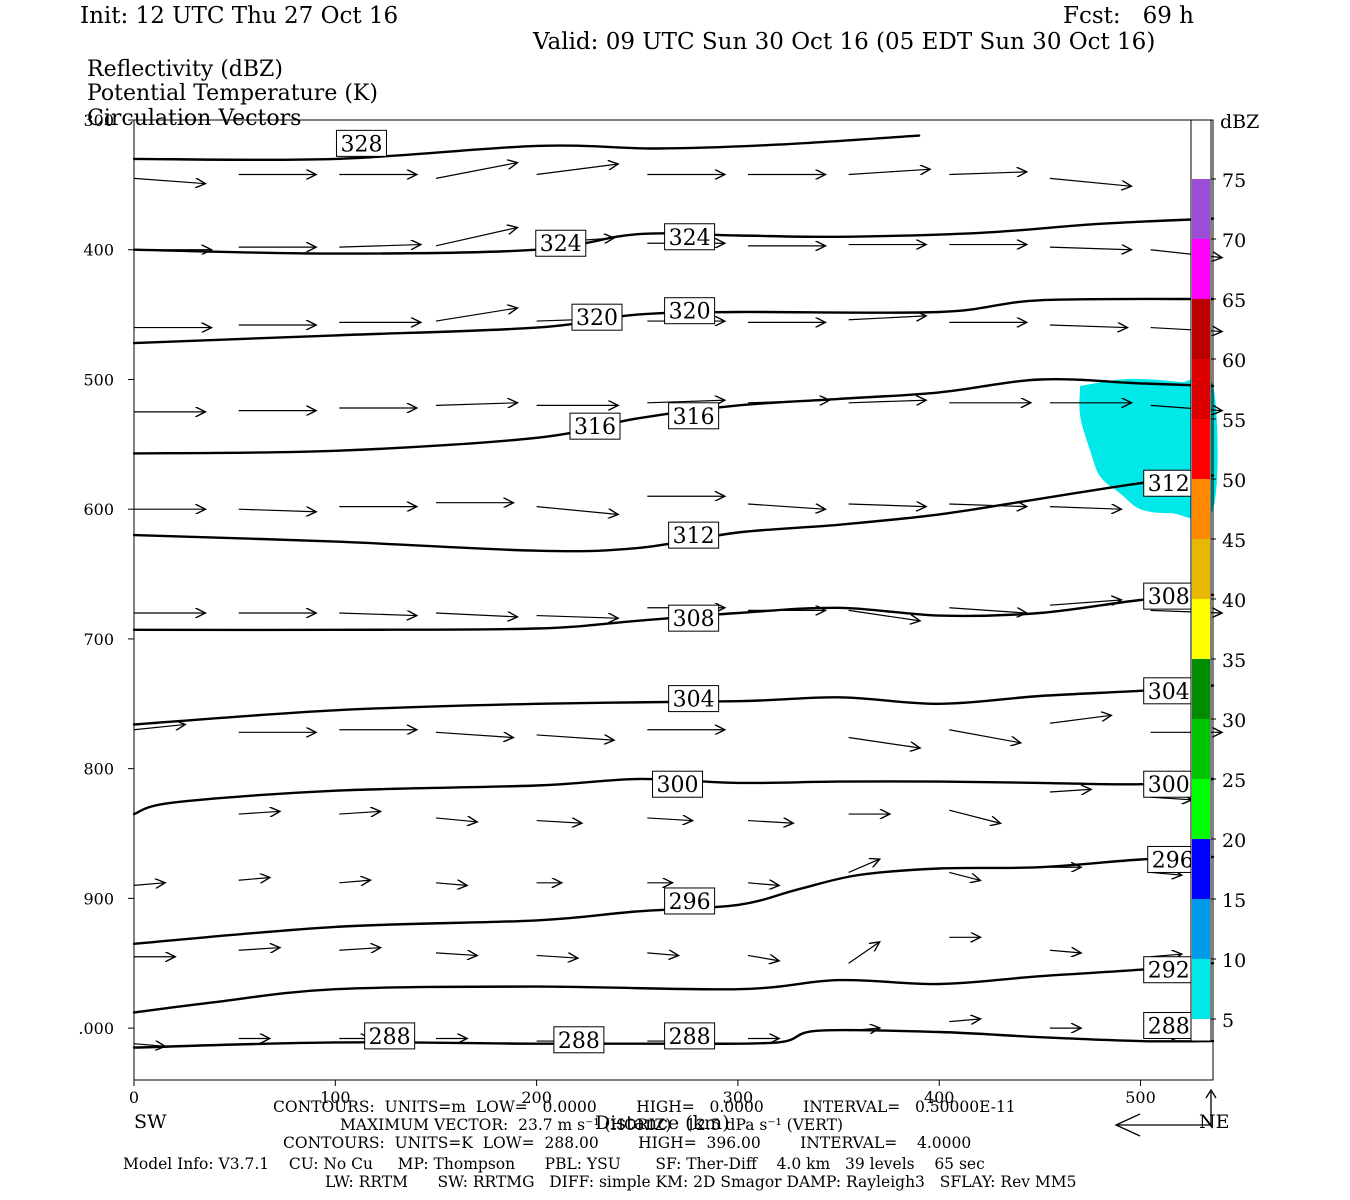 This screenshot has height=1200, width=1350. What do you see at coordinates (1234, 481) in the screenshot?
I see `colorbar-tick-label: 50` at bounding box center [1234, 481].